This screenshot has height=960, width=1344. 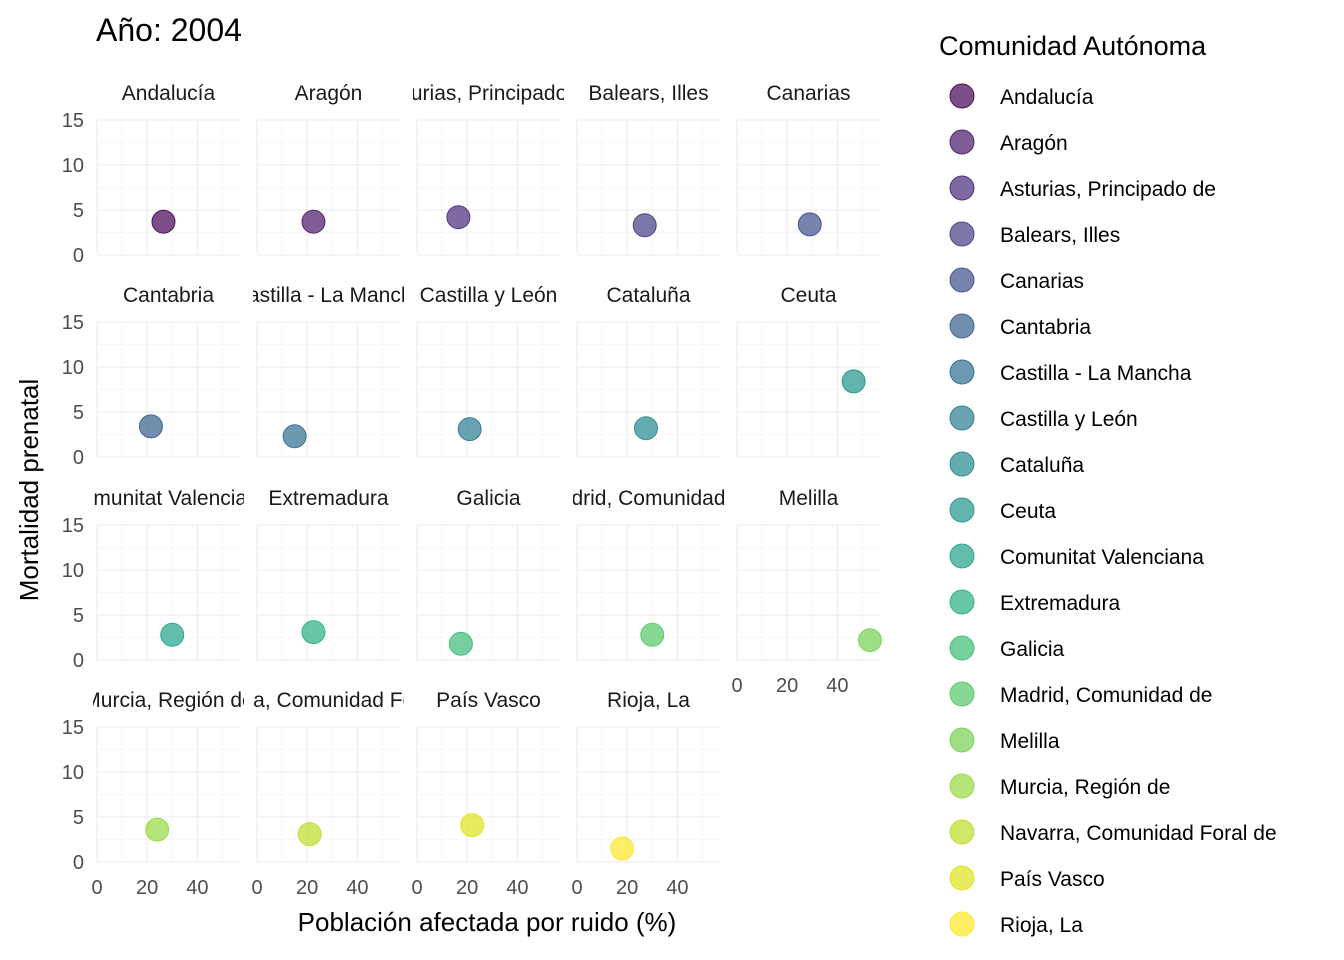 I want to click on legend-label: Balears, Illes, so click(x=1060, y=235).